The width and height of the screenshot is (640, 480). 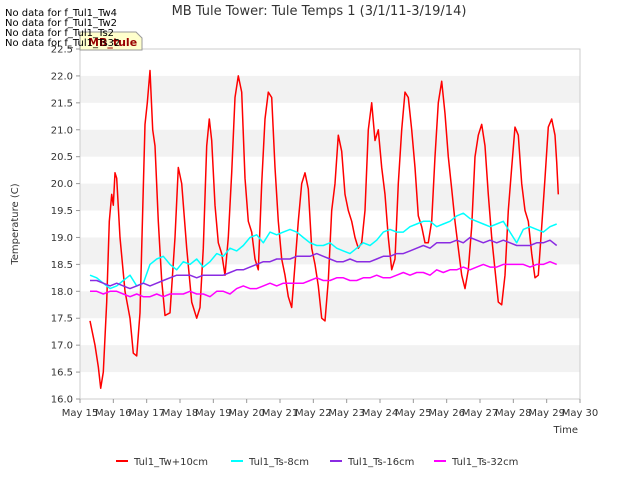 What do you see at coordinates (484, 462) in the screenshot?
I see `legend-label: Tul1_Ts-32cm` at bounding box center [484, 462].